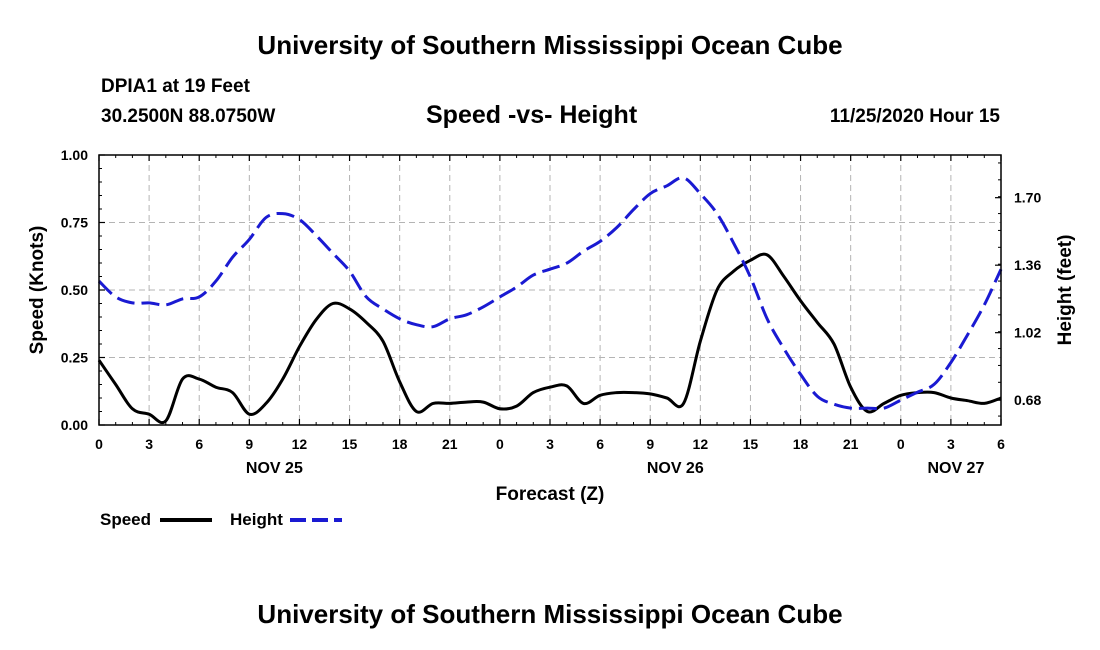  What do you see at coordinates (256, 519) in the screenshot?
I see `legend-label-height: Height` at bounding box center [256, 519].